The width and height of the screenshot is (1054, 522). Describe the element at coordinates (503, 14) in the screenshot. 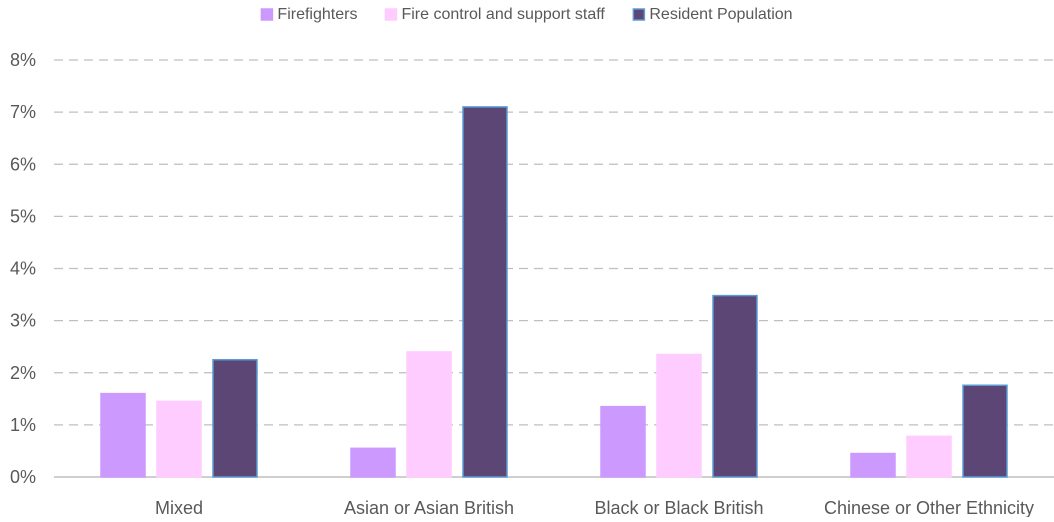

I see `legend-label: Fire control and support staff` at that location.